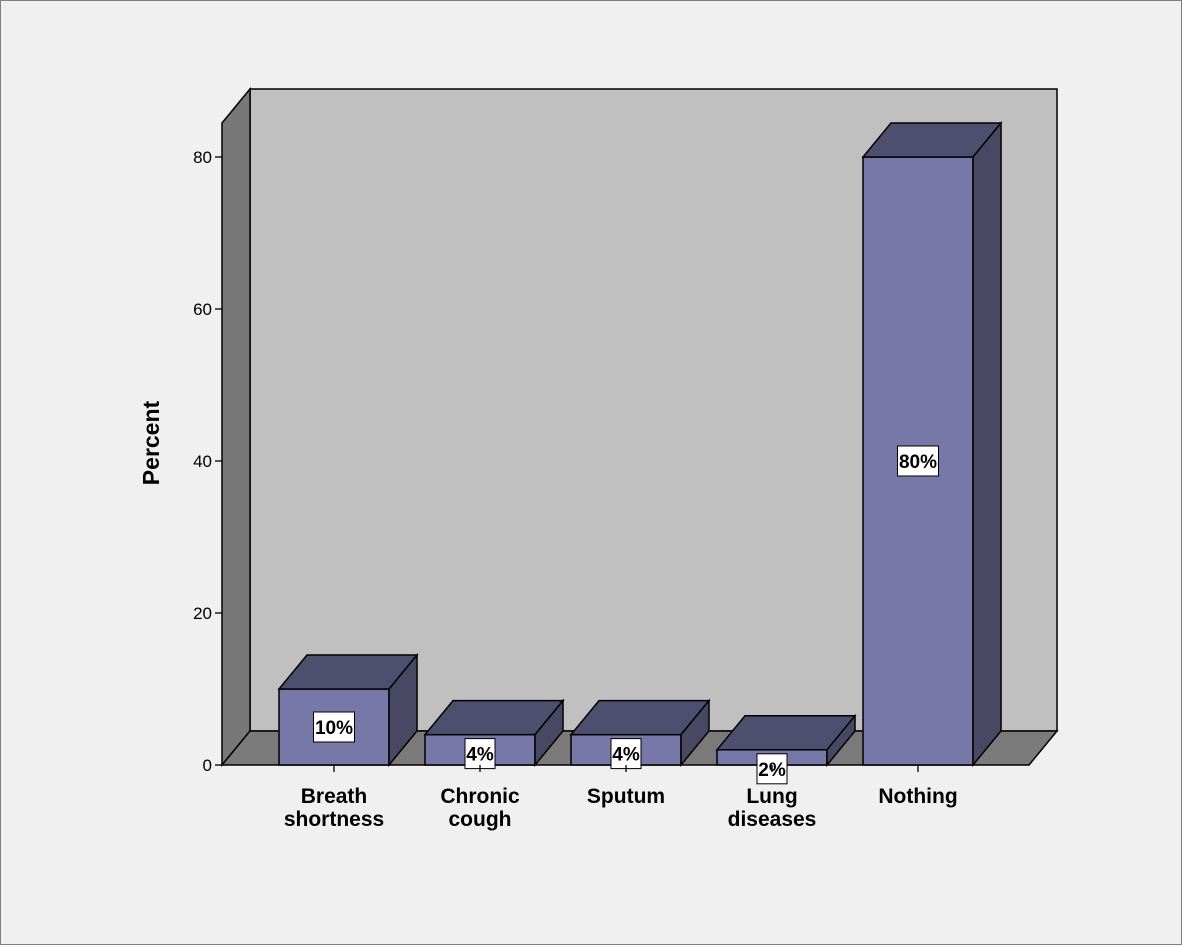  Describe the element at coordinates (202, 461) in the screenshot. I see `y-tick-label: 40` at that location.